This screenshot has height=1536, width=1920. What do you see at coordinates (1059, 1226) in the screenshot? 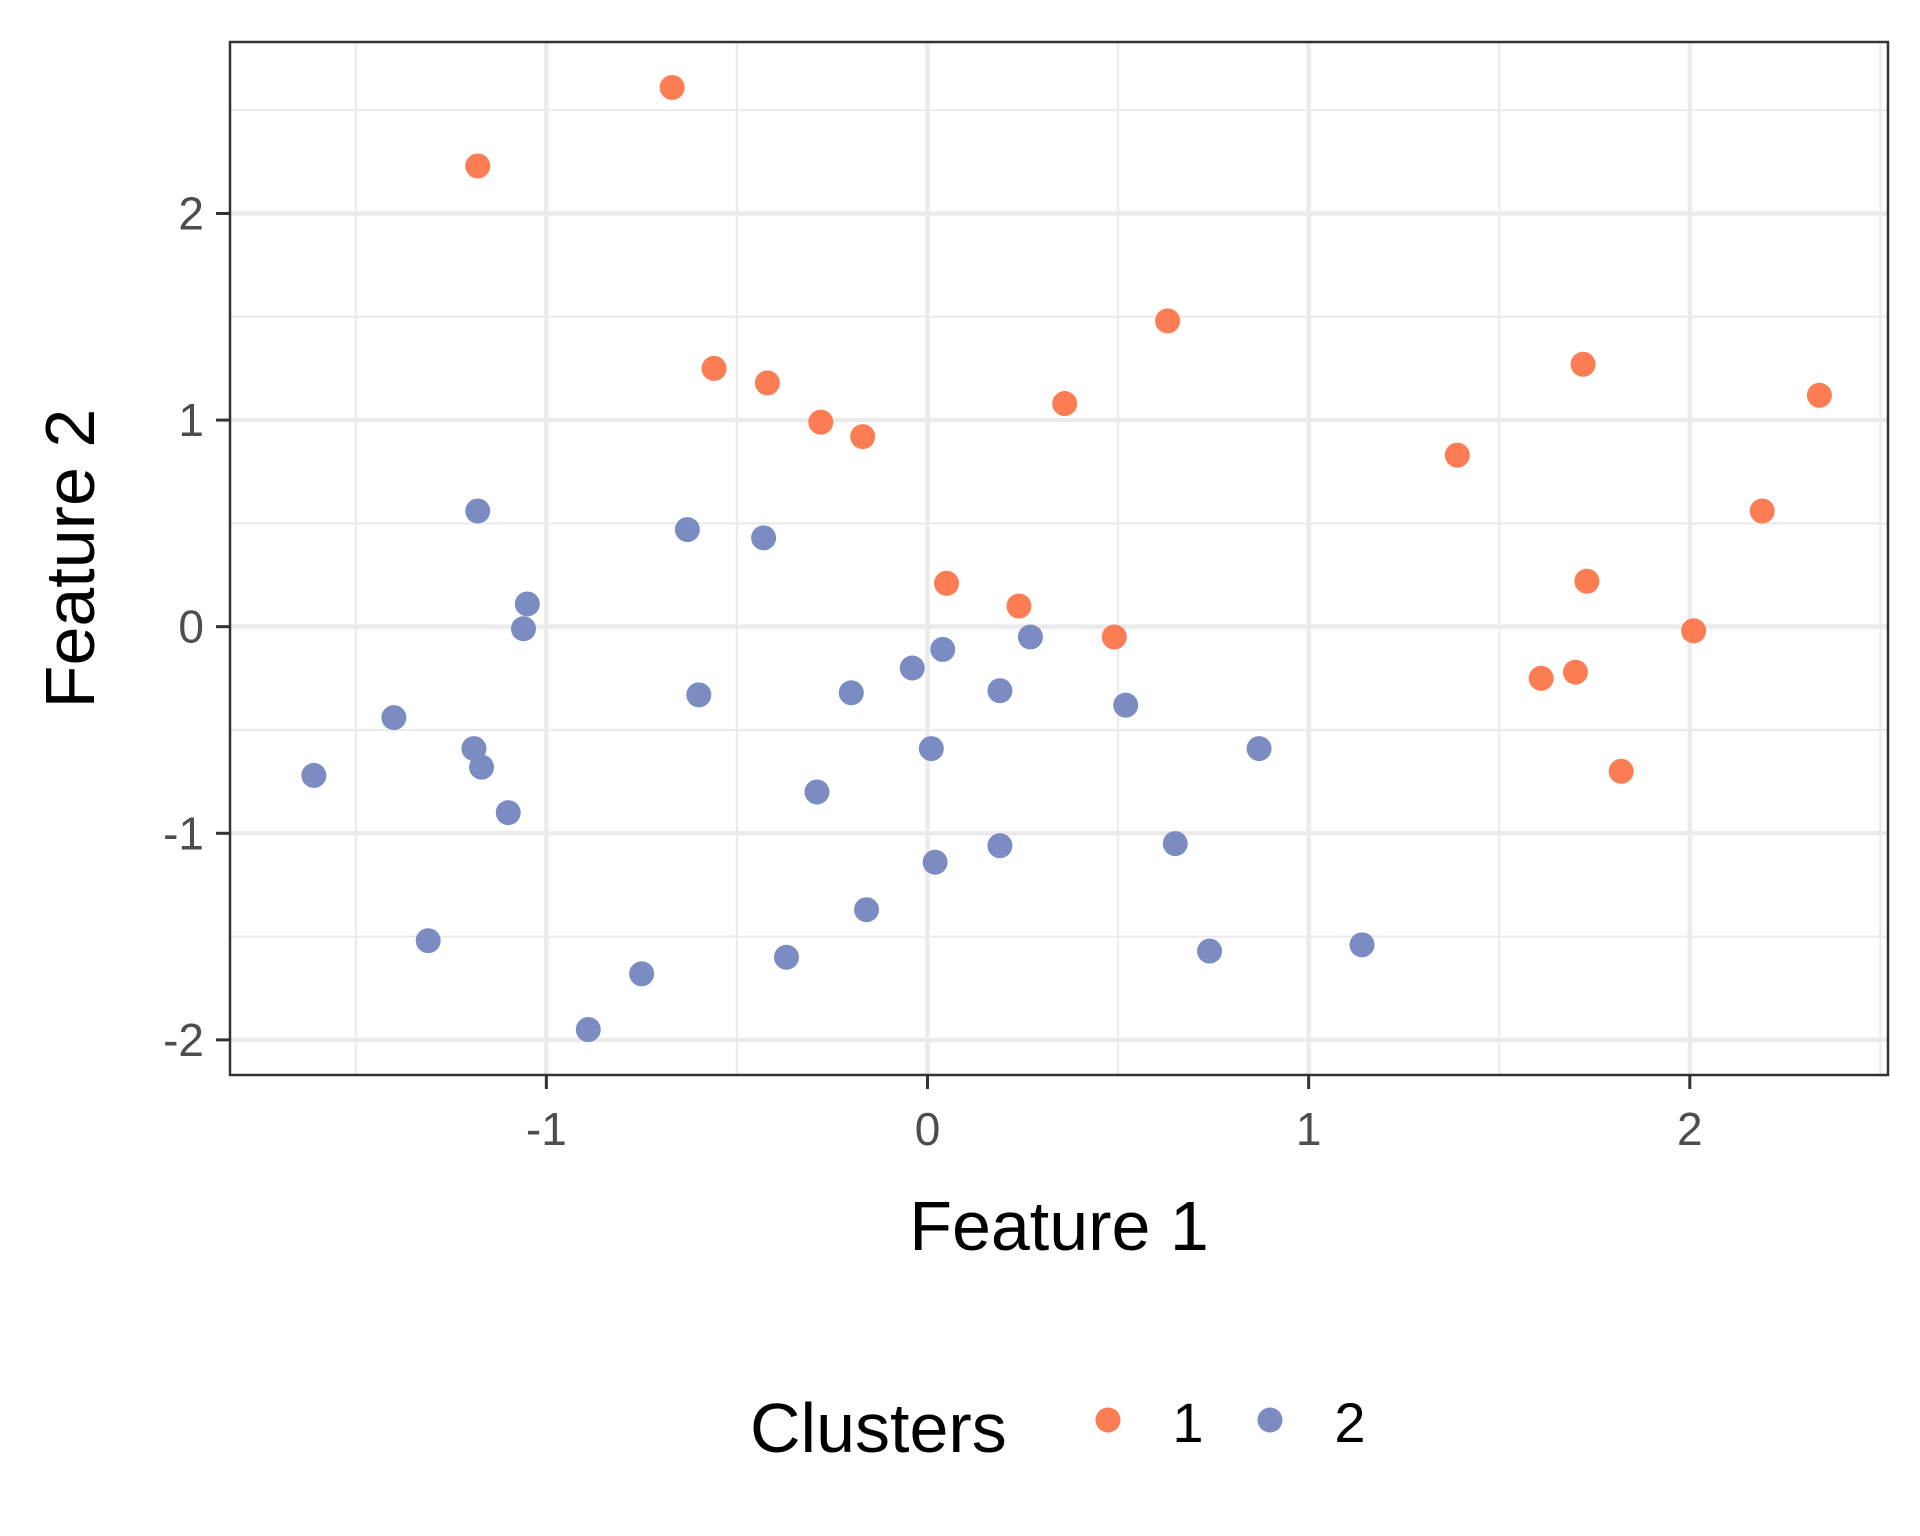
I see `x-axis-title: Feature 1` at bounding box center [1059, 1226].